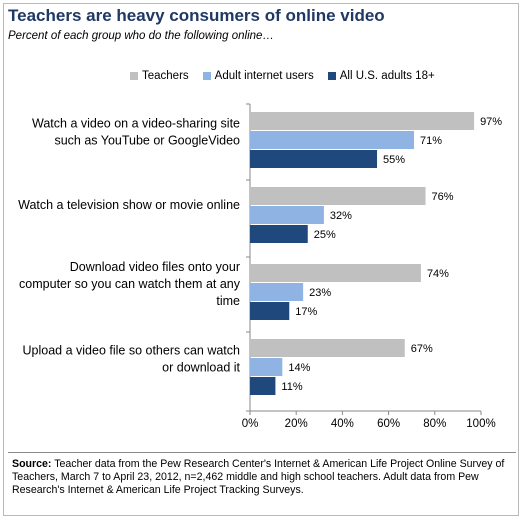 The height and width of the screenshot is (521, 524). I want to click on x-tick-label: 100%, so click(480, 424).